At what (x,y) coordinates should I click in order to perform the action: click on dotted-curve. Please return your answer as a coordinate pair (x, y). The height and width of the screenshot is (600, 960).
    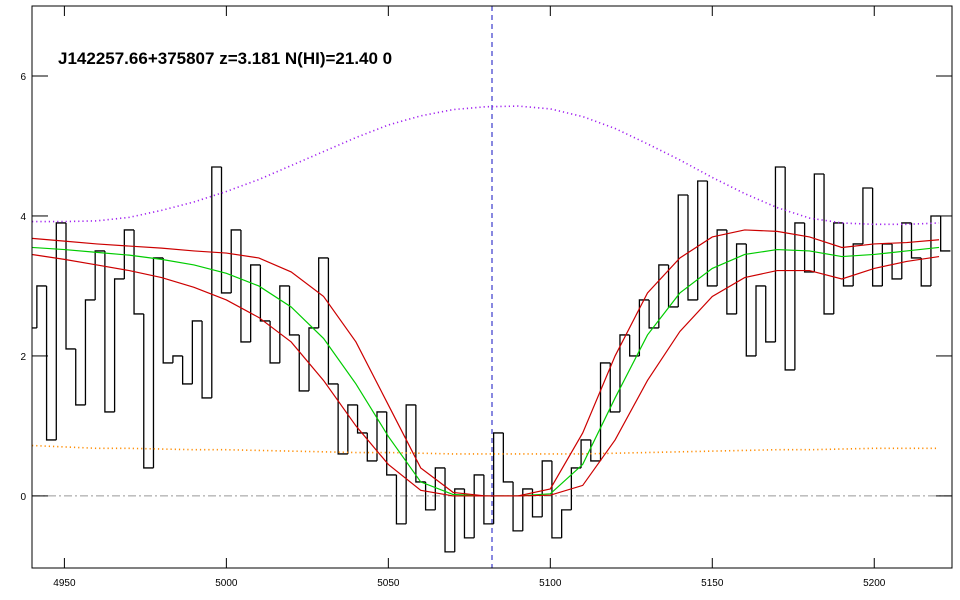
    Looking at the image, I should click on (486, 449).